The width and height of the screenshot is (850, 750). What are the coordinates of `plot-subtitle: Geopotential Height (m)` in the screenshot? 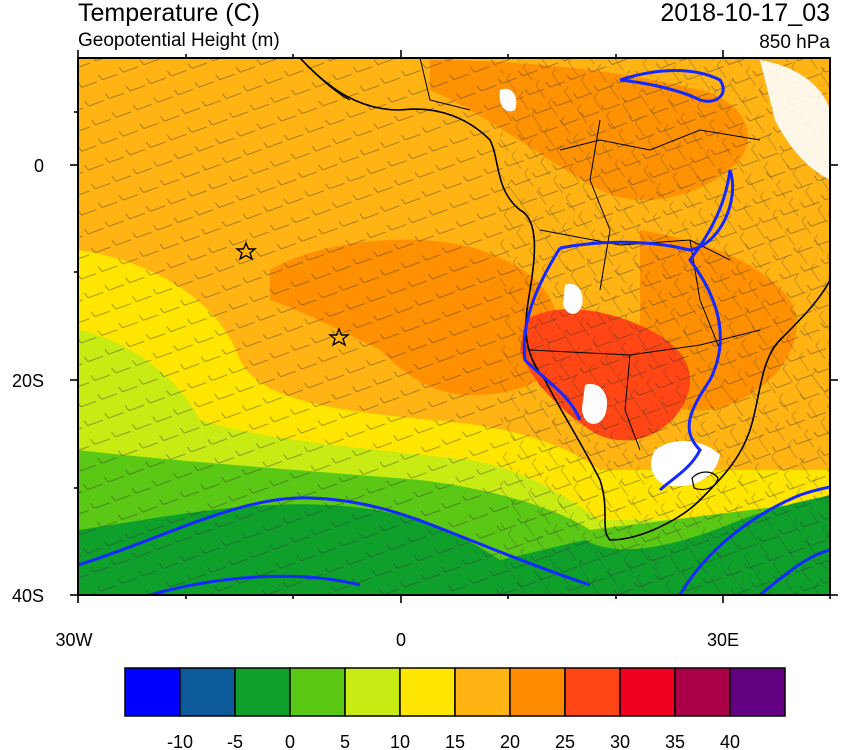 It's located at (179, 40).